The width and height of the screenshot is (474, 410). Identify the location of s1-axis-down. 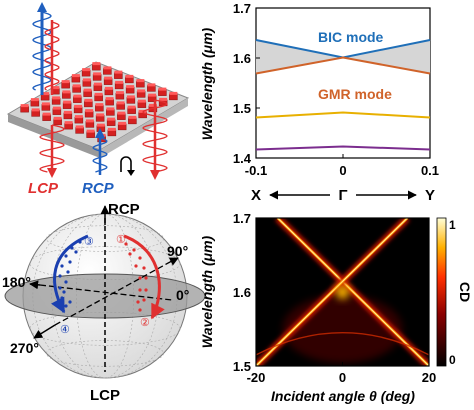
(44, 331).